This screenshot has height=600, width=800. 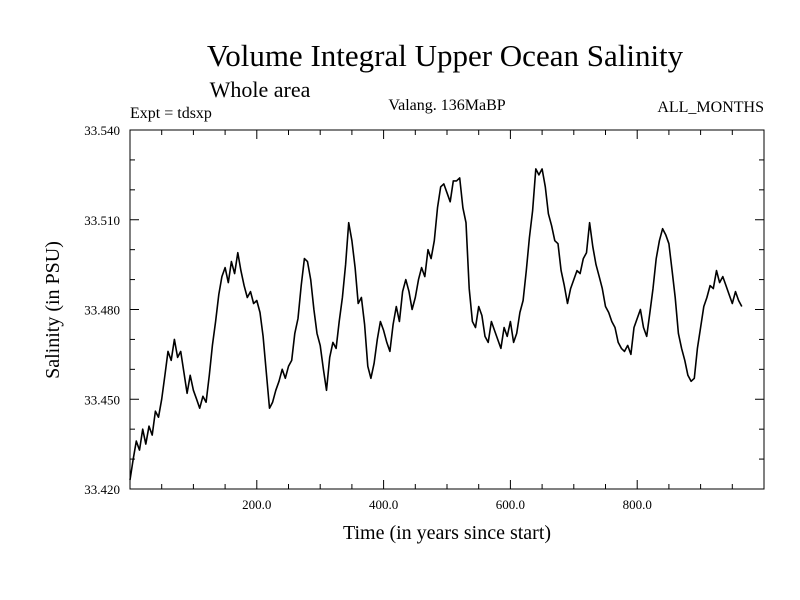 I want to click on chart-subtitle: Whole area, so click(x=260, y=89).